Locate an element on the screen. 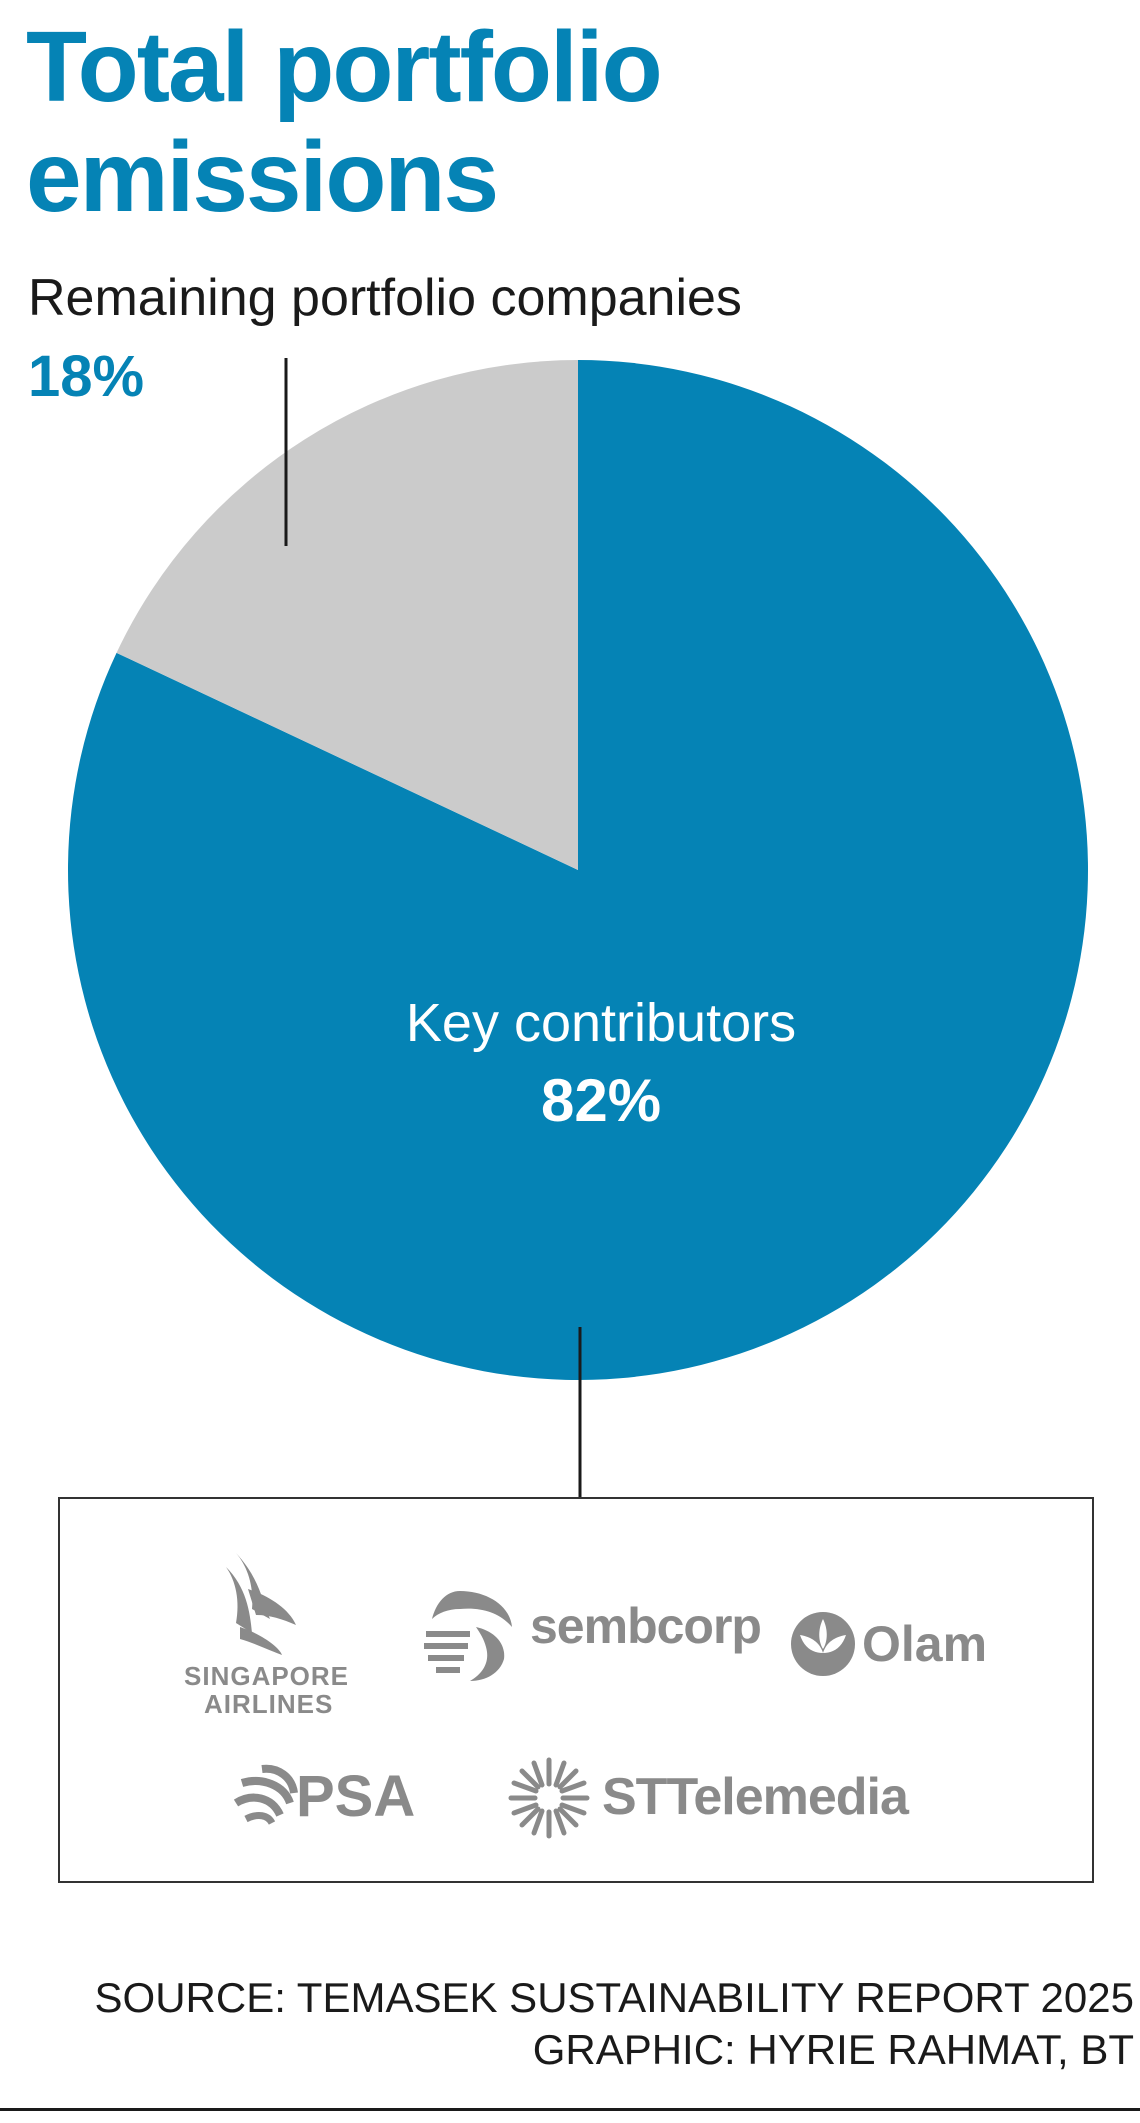 The height and width of the screenshot is (2123, 1140). logo-singapore-airlines: SINGAPORE AIRLINES is located at coordinates (259, 1634).